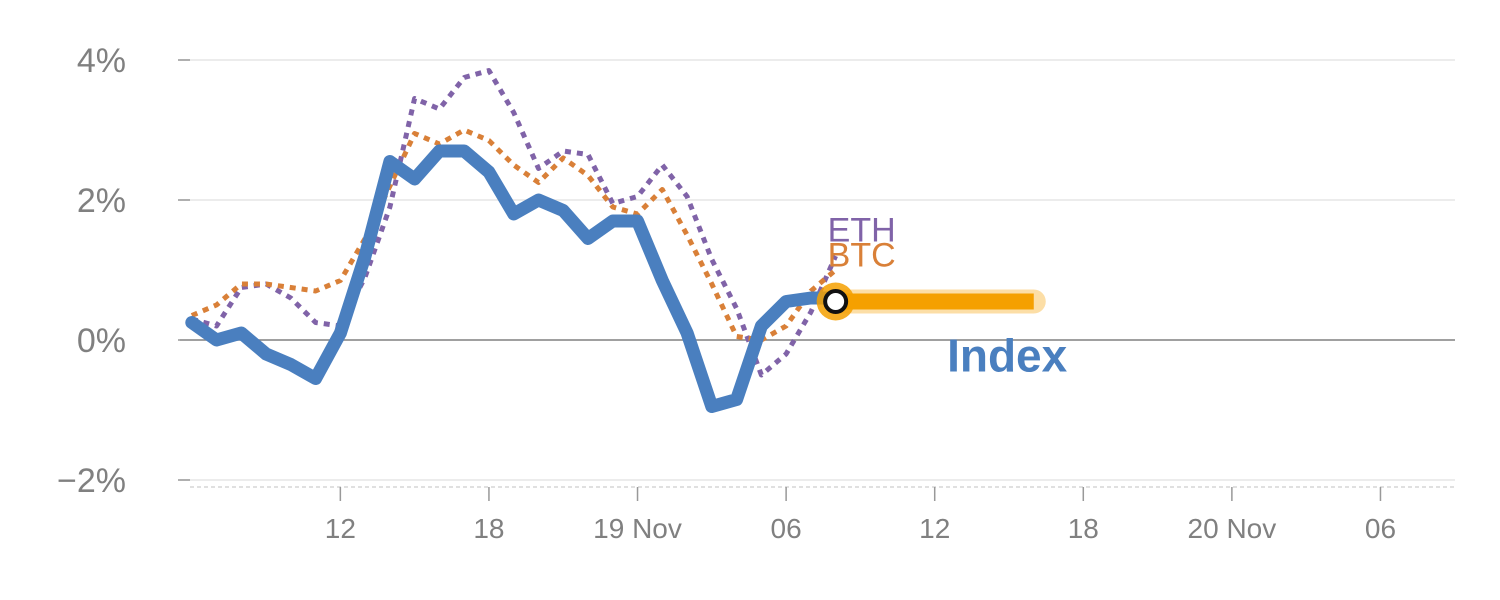 Image resolution: width=1500 pixels, height=600 pixels. Describe the element at coordinates (862, 231) in the screenshot. I see `series-label-eth: ETH` at that location.